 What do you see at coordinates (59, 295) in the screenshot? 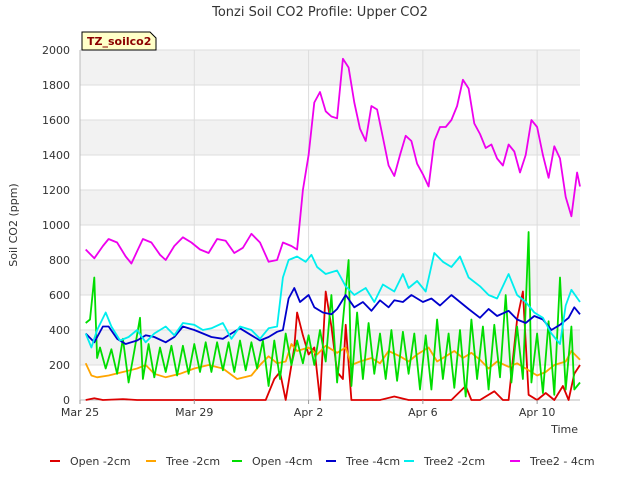
I see `y-tick-label: 600` at bounding box center [59, 295].